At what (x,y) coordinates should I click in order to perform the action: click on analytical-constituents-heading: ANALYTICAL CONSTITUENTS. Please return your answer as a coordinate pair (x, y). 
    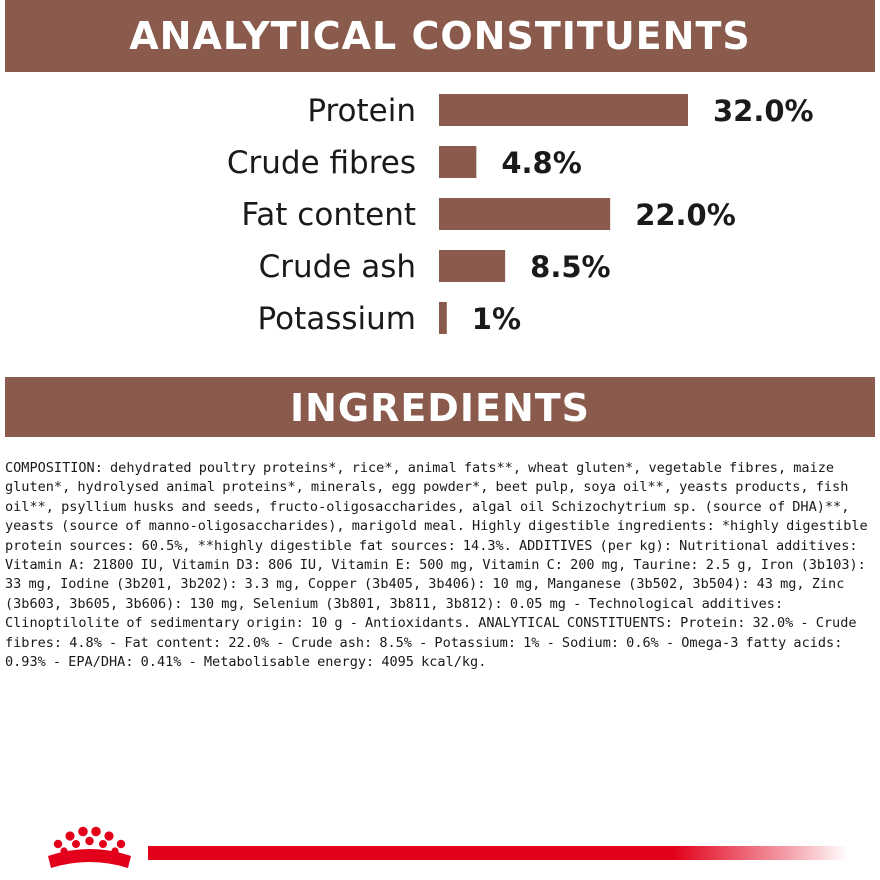
    Looking at the image, I should click on (440, 36).